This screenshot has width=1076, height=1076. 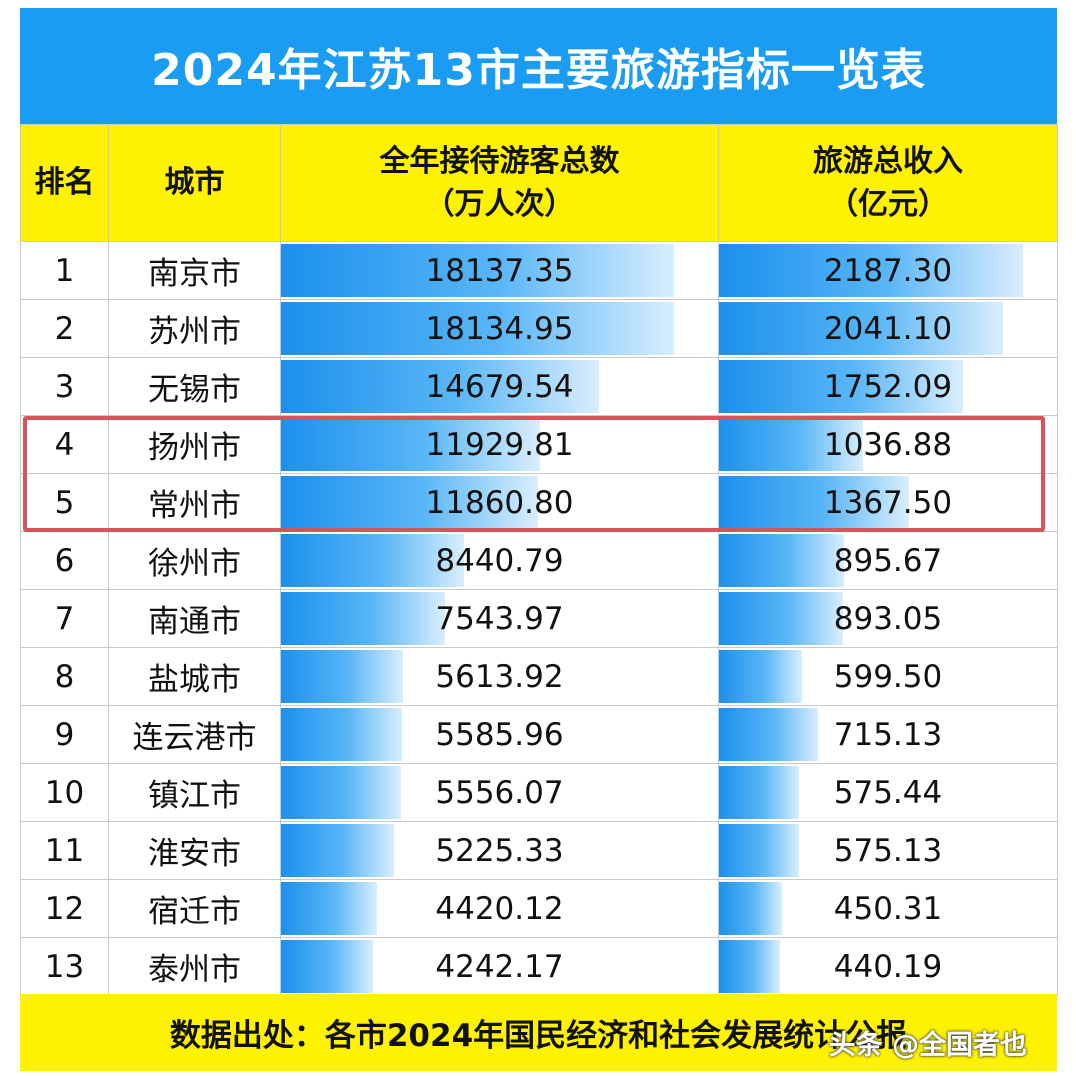 What do you see at coordinates (194, 444) in the screenshot?
I see `city-cell: 扬州市` at bounding box center [194, 444].